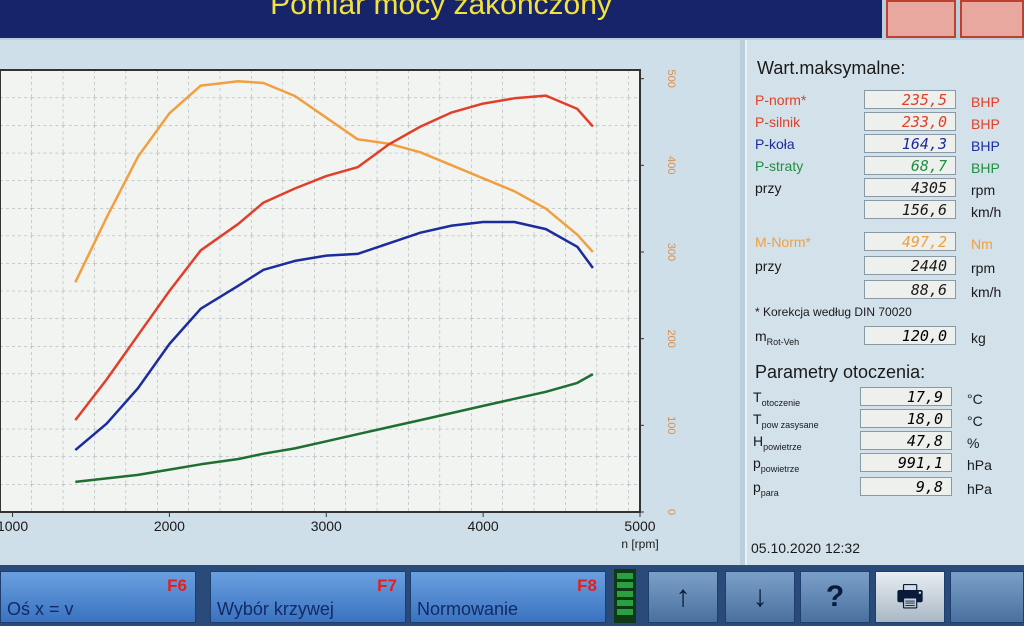 Image resolution: width=1024 pixels, height=626 pixels. Describe the element at coordinates (778, 122) in the screenshot. I see `row-label: P-silnik` at that location.